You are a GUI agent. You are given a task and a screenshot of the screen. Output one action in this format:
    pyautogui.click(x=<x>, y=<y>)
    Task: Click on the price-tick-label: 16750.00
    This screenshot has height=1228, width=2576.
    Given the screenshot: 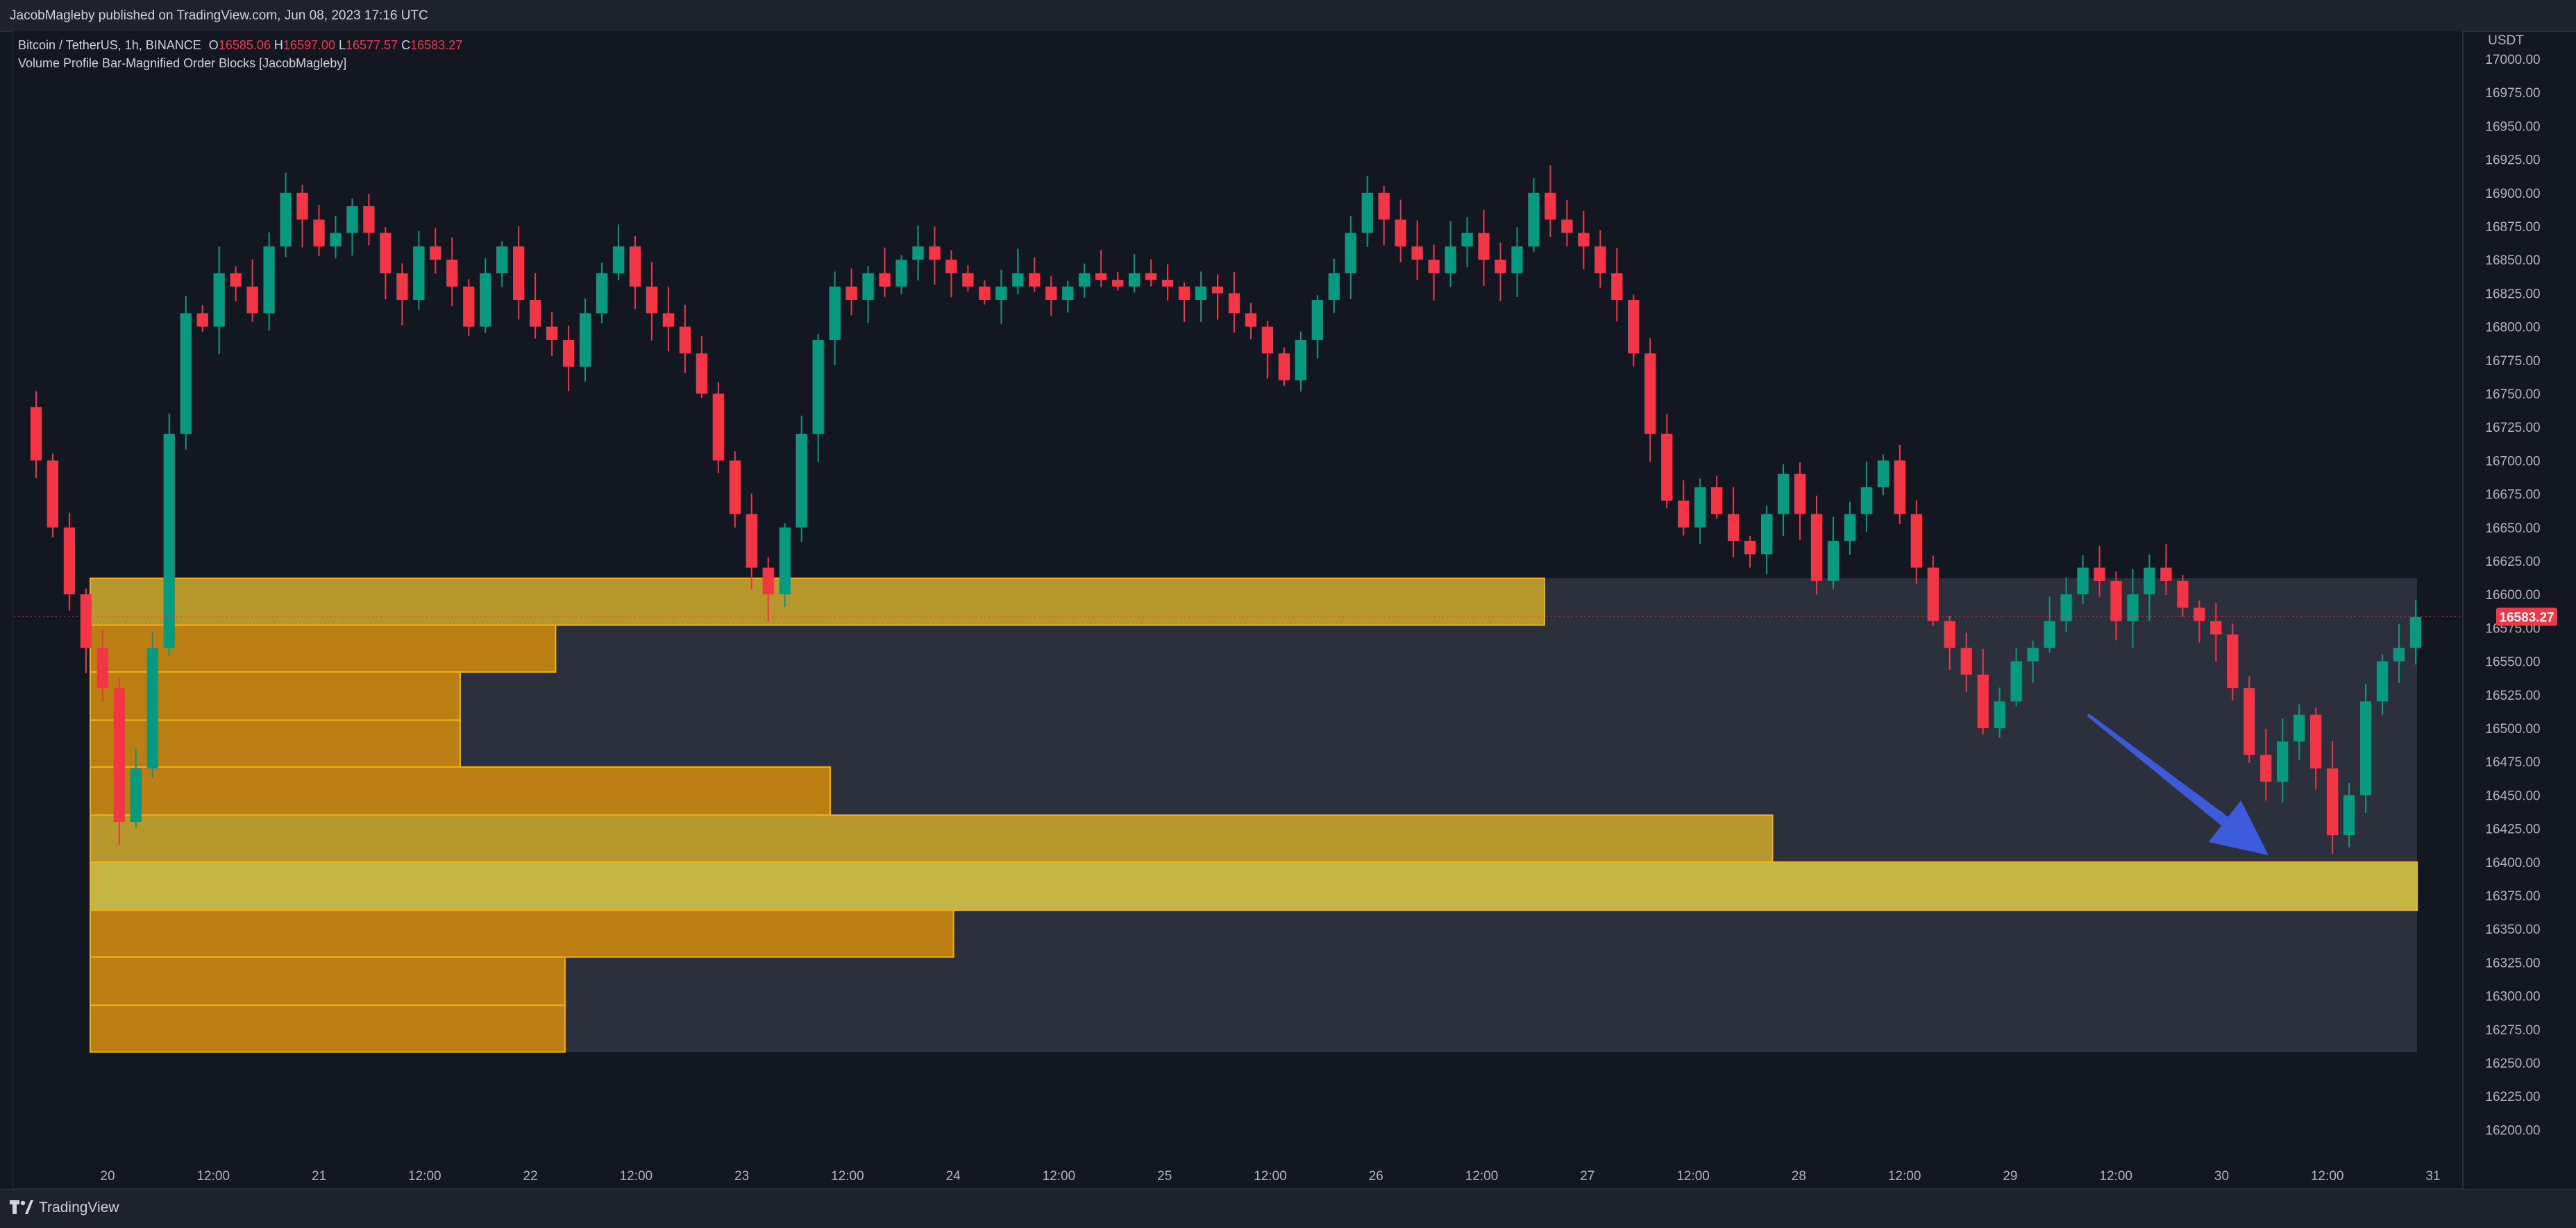 What is the action you would take?
    pyautogui.click(x=2512, y=394)
    